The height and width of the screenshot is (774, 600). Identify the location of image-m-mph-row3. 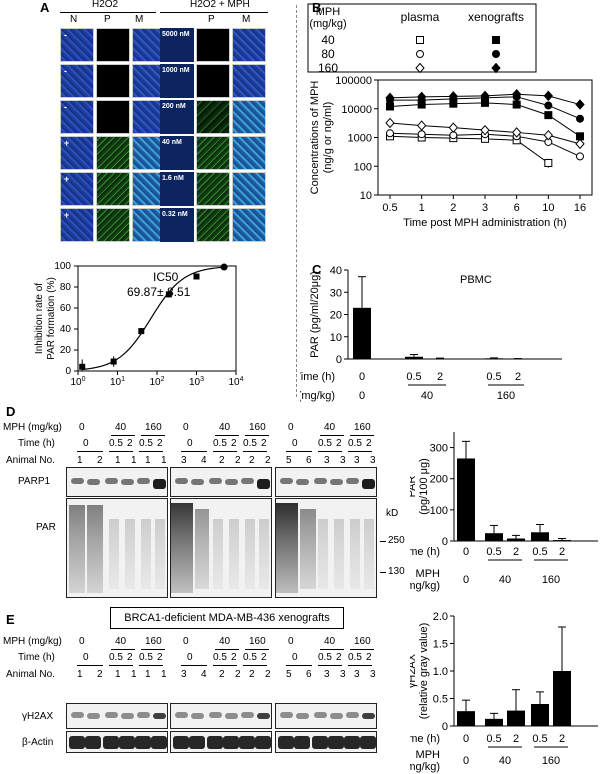
(249, 117).